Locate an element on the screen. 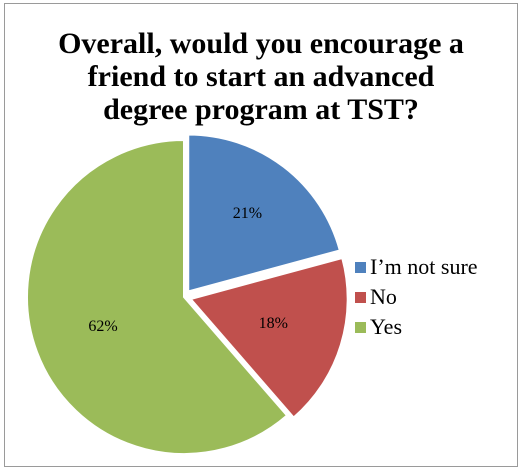 Image resolution: width=522 pixels, height=471 pixels. chart-title-line: friend to start an advanced is located at coordinates (261, 76).